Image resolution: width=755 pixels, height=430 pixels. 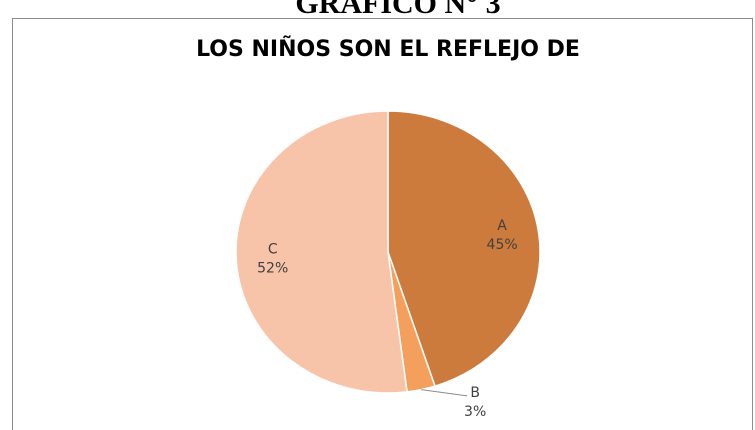 What do you see at coordinates (464, 249) in the screenshot?
I see `pie-slice` at bounding box center [464, 249].